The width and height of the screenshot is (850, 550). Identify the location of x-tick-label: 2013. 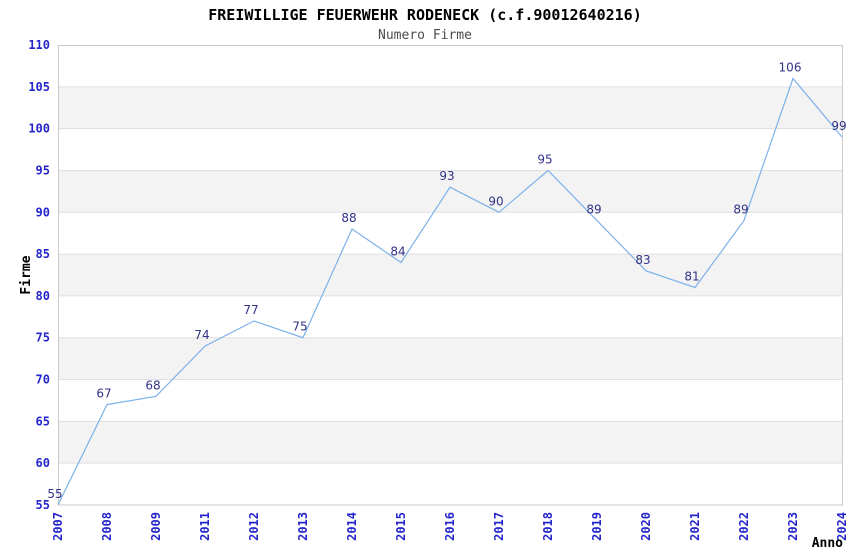
(303, 526).